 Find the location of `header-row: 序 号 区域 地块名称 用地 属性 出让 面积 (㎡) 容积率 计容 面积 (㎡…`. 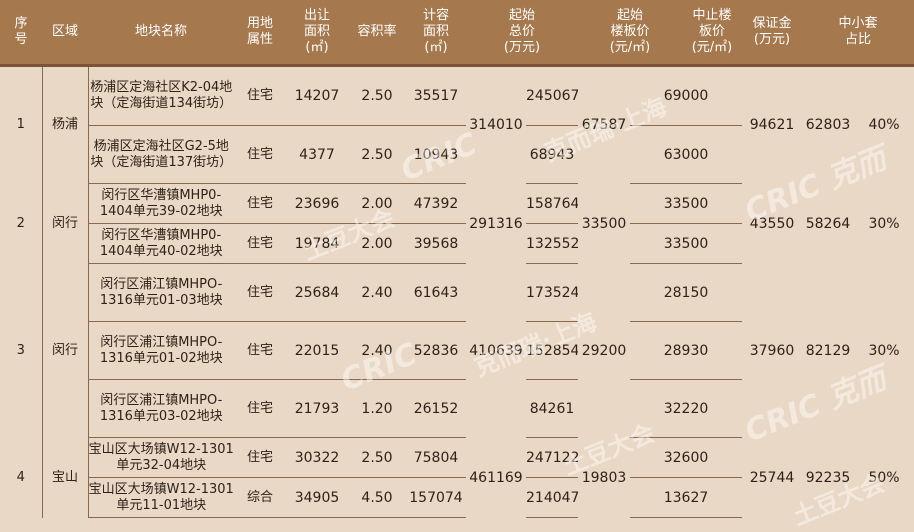

header-row: 序 号 区域 地块名称 用地 属性 出让 面积 (㎡) 容积率 计容 面积 (㎡… is located at coordinates (457, 33).